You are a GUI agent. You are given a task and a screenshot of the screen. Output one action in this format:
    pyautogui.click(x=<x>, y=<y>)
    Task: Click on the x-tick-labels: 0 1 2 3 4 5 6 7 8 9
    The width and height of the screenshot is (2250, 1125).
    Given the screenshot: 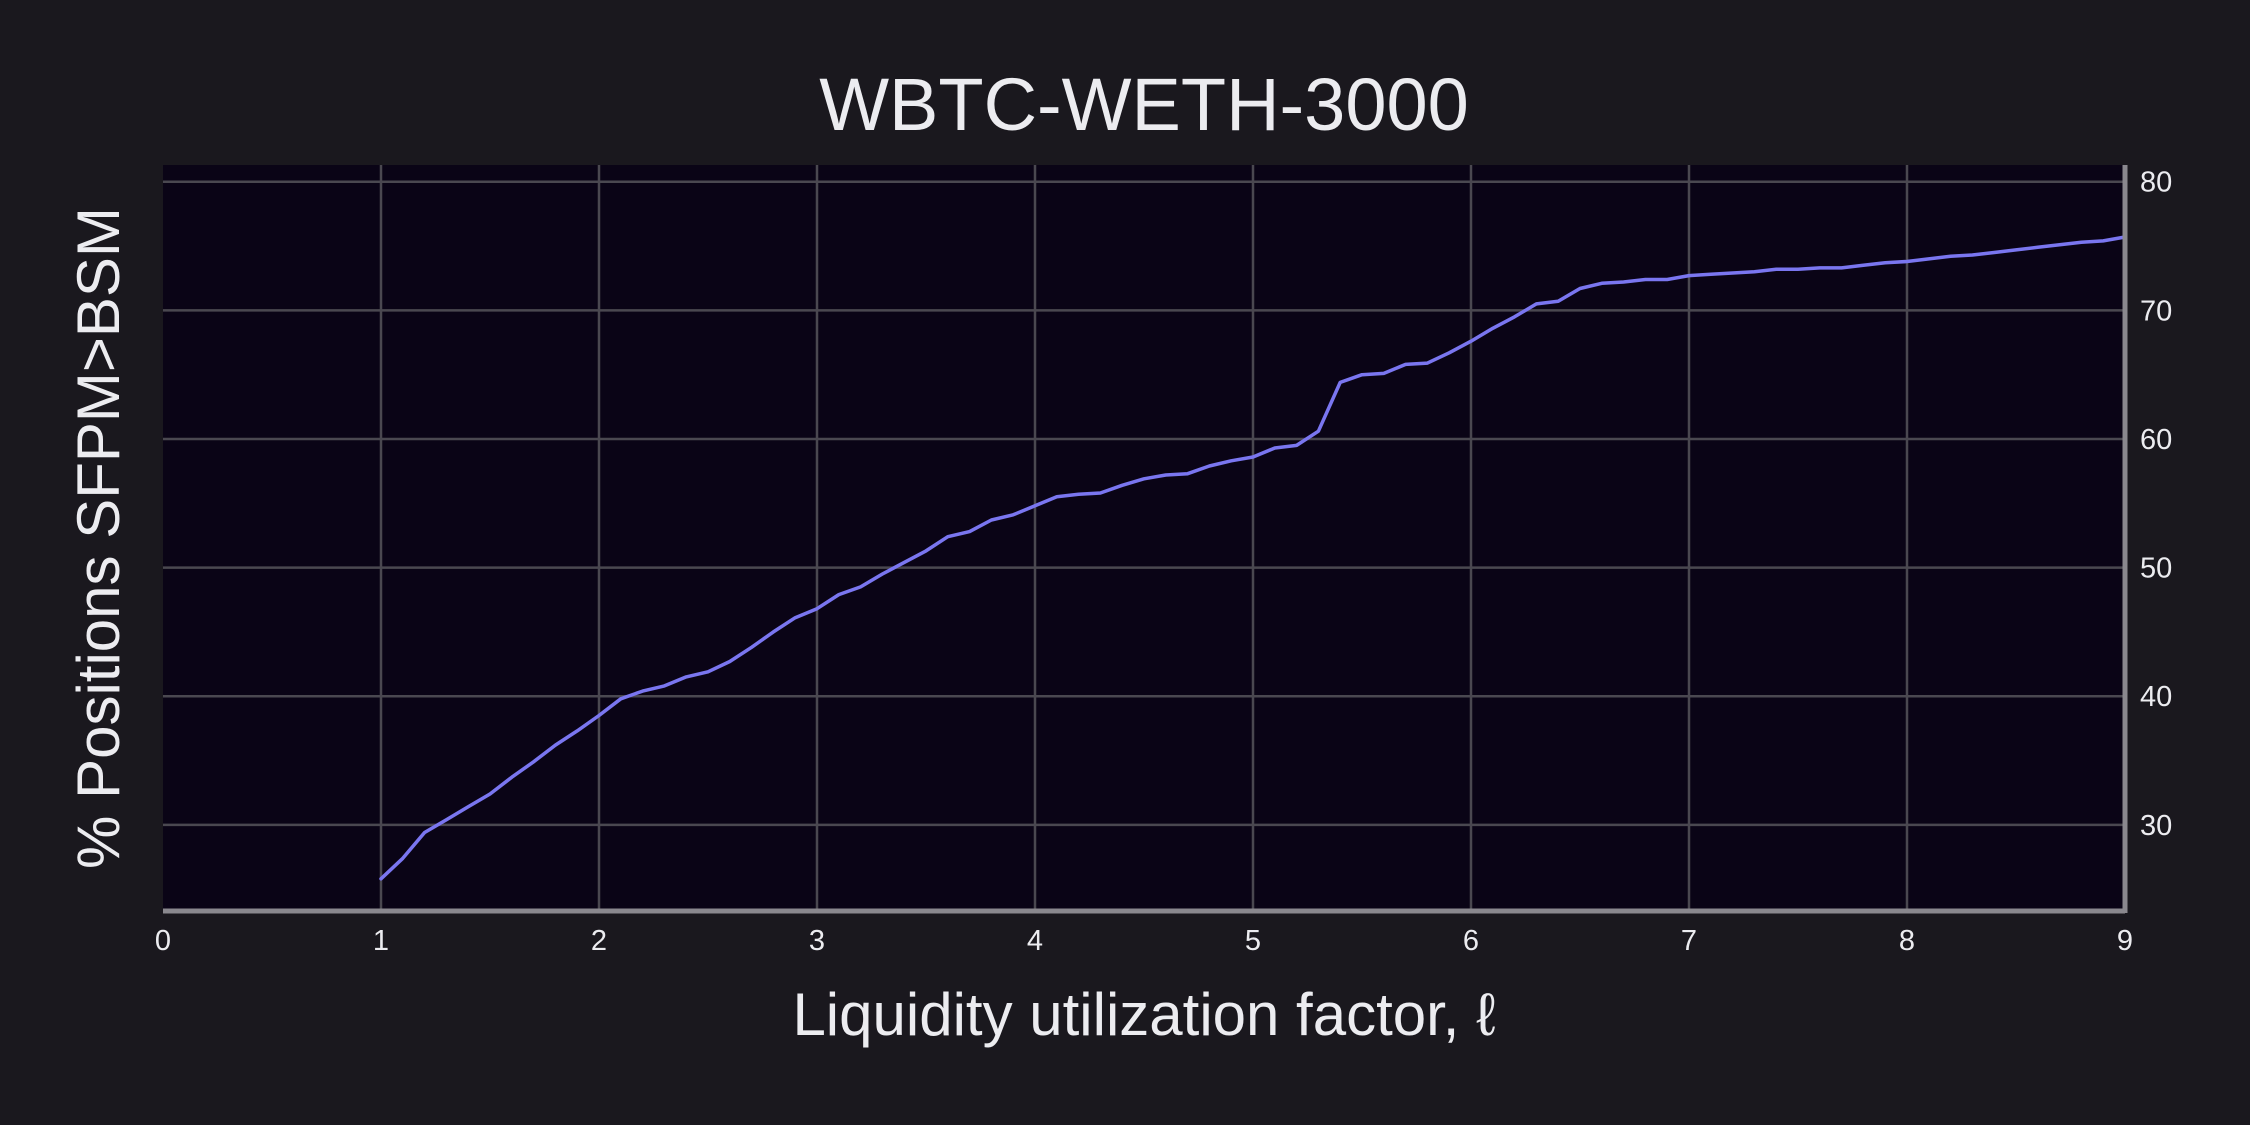 What is the action you would take?
    pyautogui.click(x=1144, y=941)
    